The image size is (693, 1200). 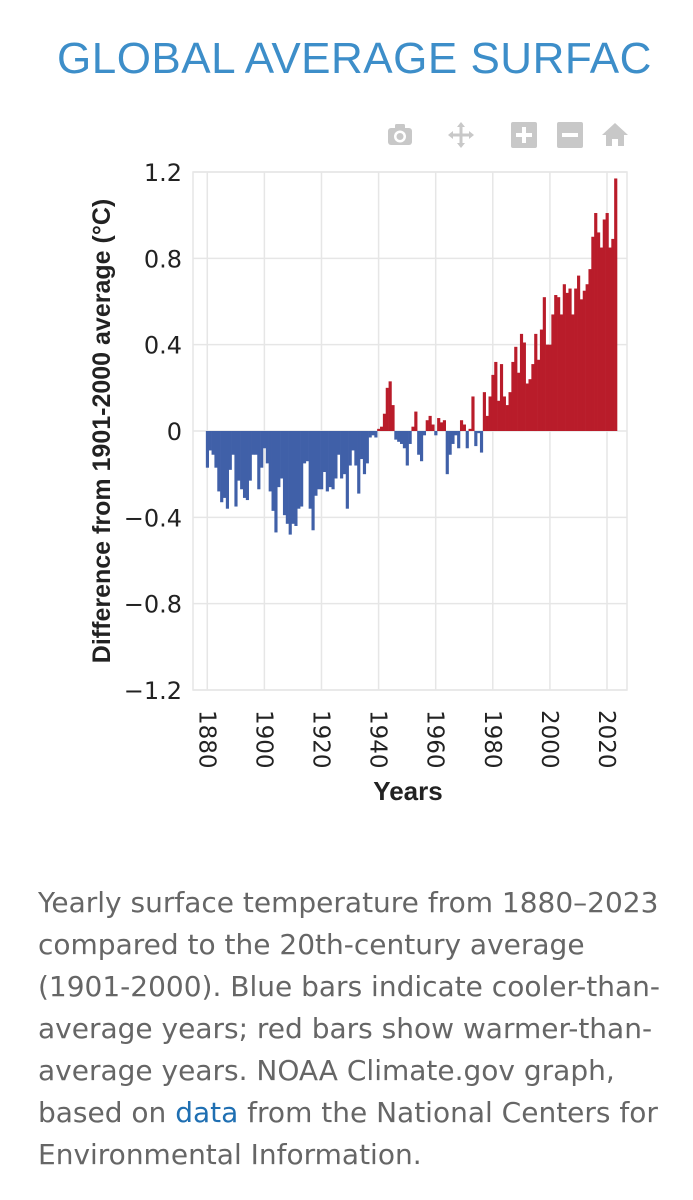 What do you see at coordinates (367, 447) in the screenshot?
I see `bar-1936` at bounding box center [367, 447].